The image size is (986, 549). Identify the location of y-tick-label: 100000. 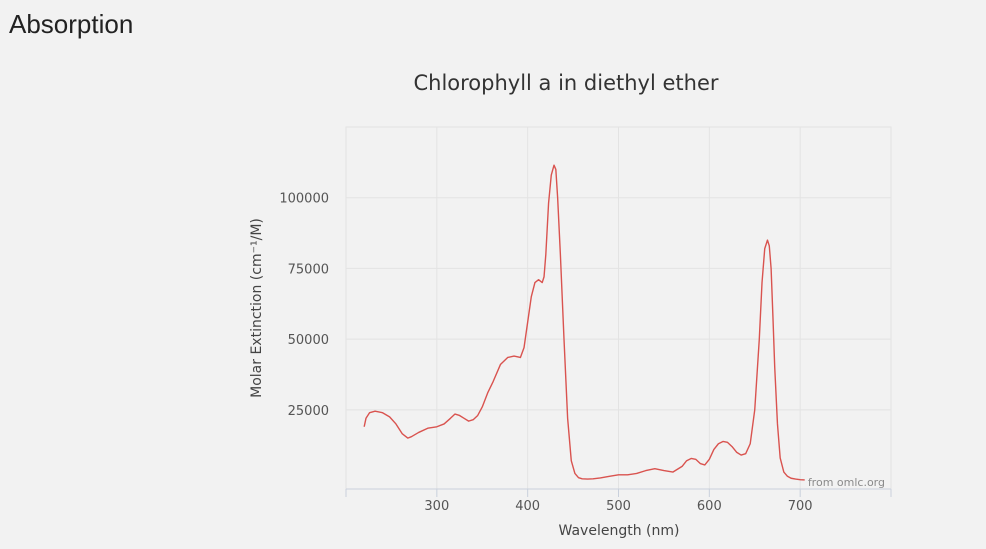
(304, 199).